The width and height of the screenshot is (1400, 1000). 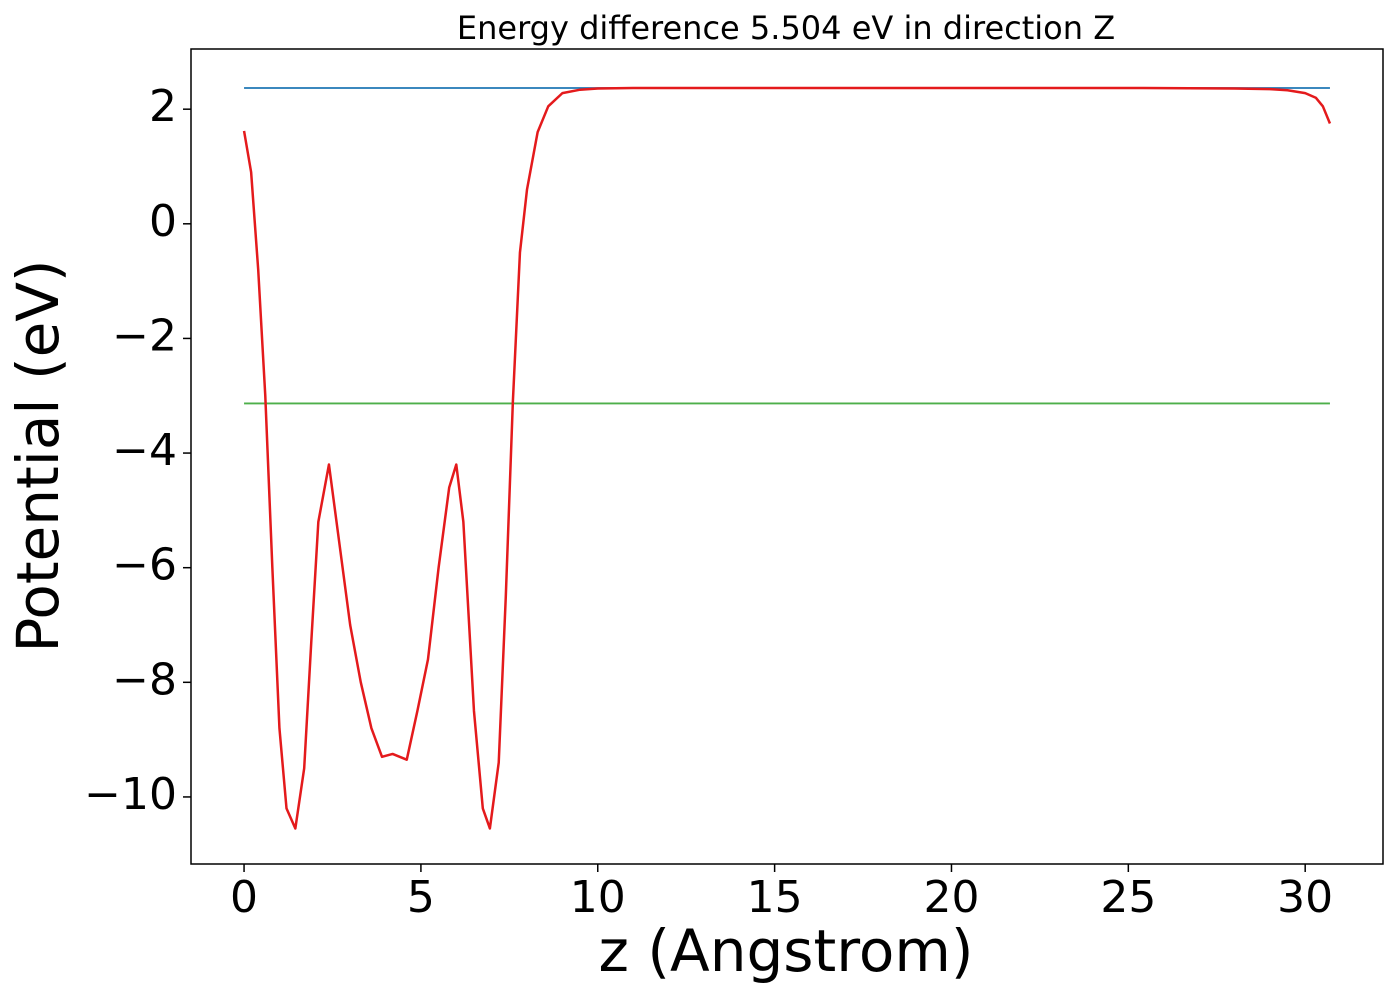 What do you see at coordinates (163, 221) in the screenshot?
I see `y-tick-label: 0` at bounding box center [163, 221].